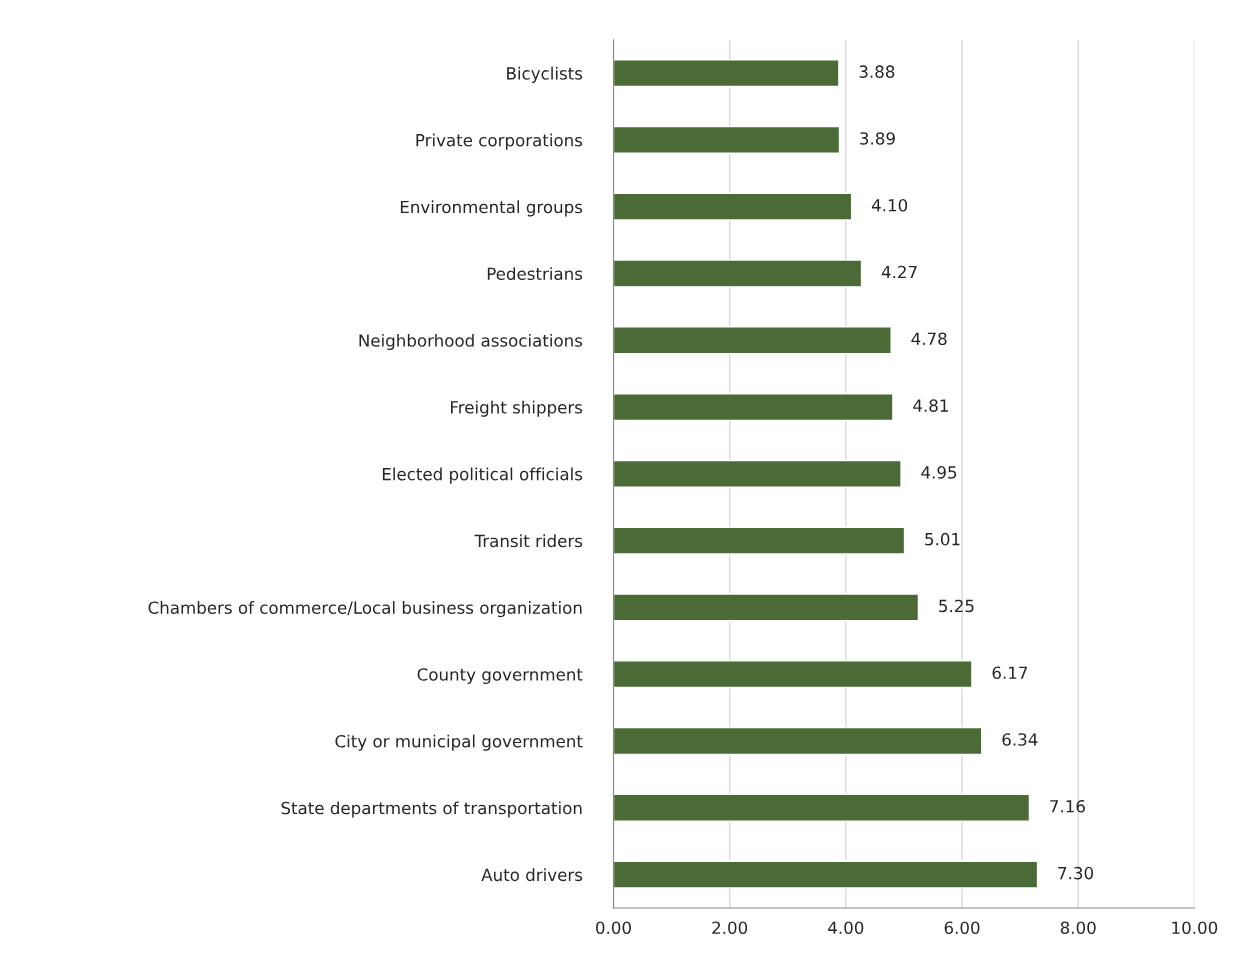 Image resolution: width=1252 pixels, height=969 pixels. What do you see at coordinates (889, 205) in the screenshot?
I see `data-label: 4.10` at bounding box center [889, 205].